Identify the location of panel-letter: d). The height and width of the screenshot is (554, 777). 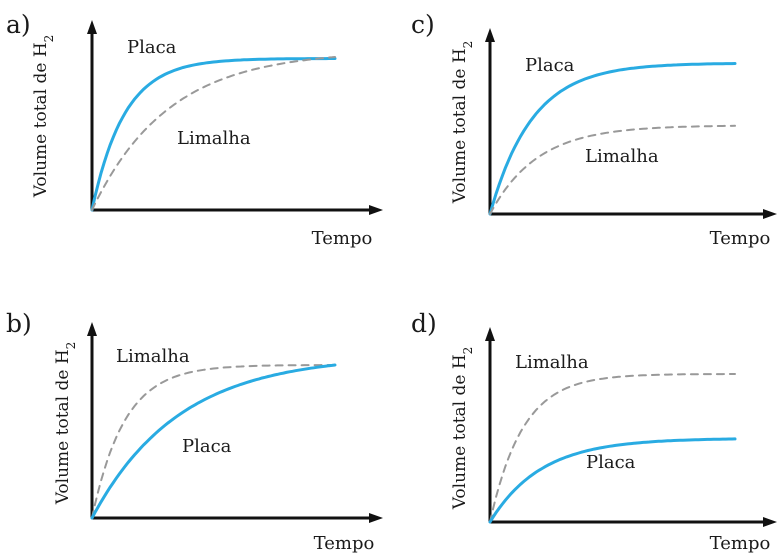
(424, 323).